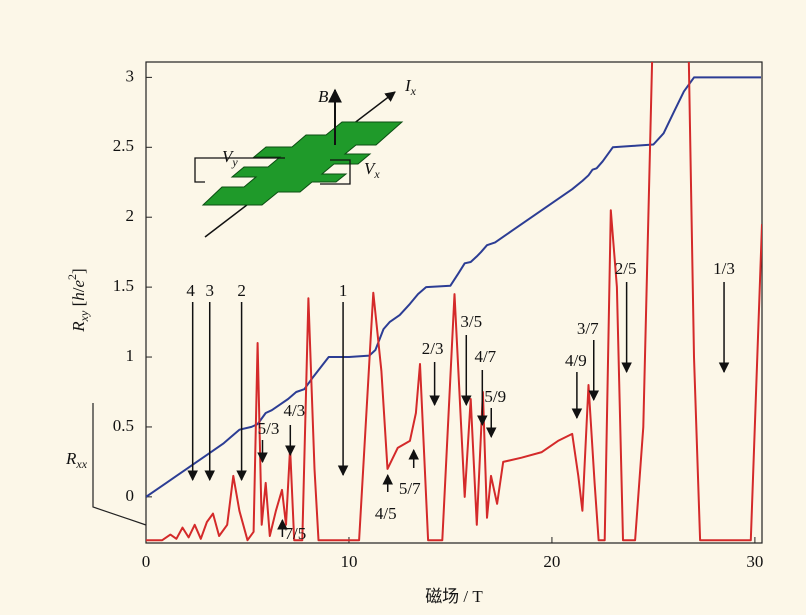 This screenshot has width=806, height=615. Describe the element at coordinates (576, 360) in the screenshot. I see `annotation-label: 4/9` at that location.